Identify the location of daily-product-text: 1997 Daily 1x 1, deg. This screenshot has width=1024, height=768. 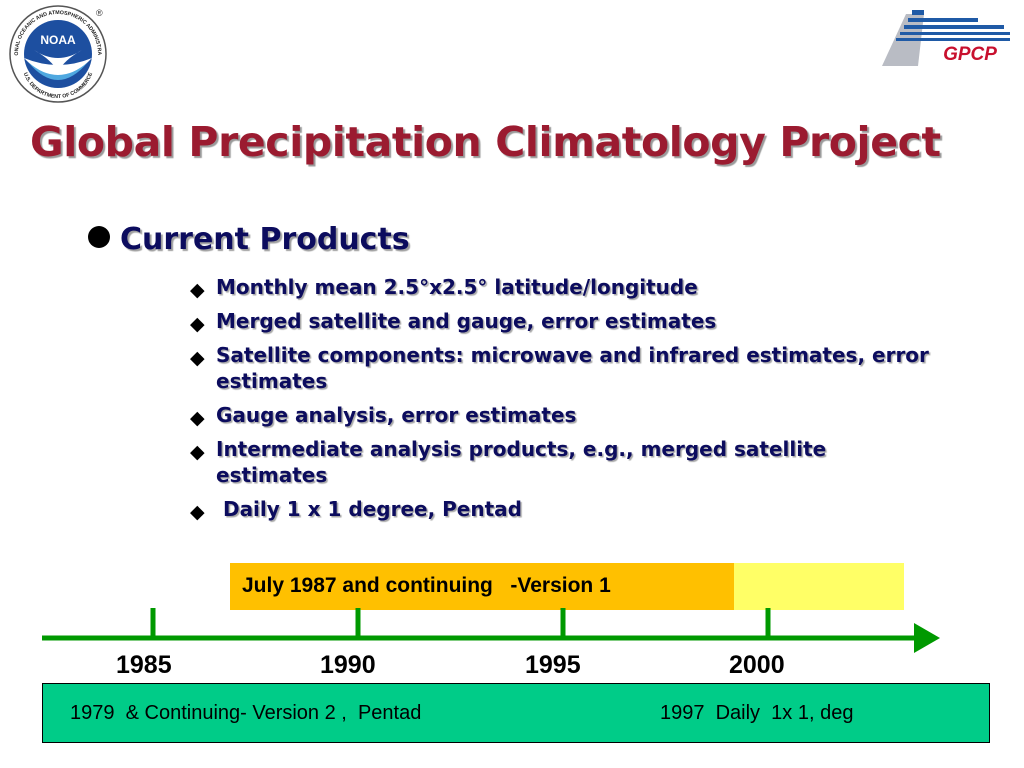
(757, 713).